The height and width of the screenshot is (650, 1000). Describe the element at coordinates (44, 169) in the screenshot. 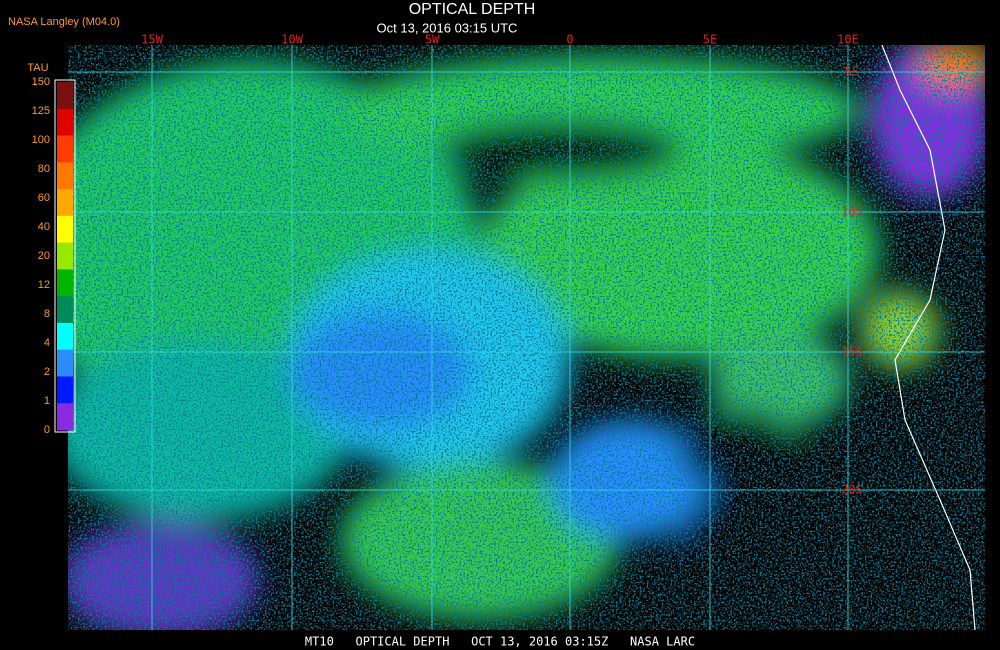

I see `colorbar-label: 80` at that location.